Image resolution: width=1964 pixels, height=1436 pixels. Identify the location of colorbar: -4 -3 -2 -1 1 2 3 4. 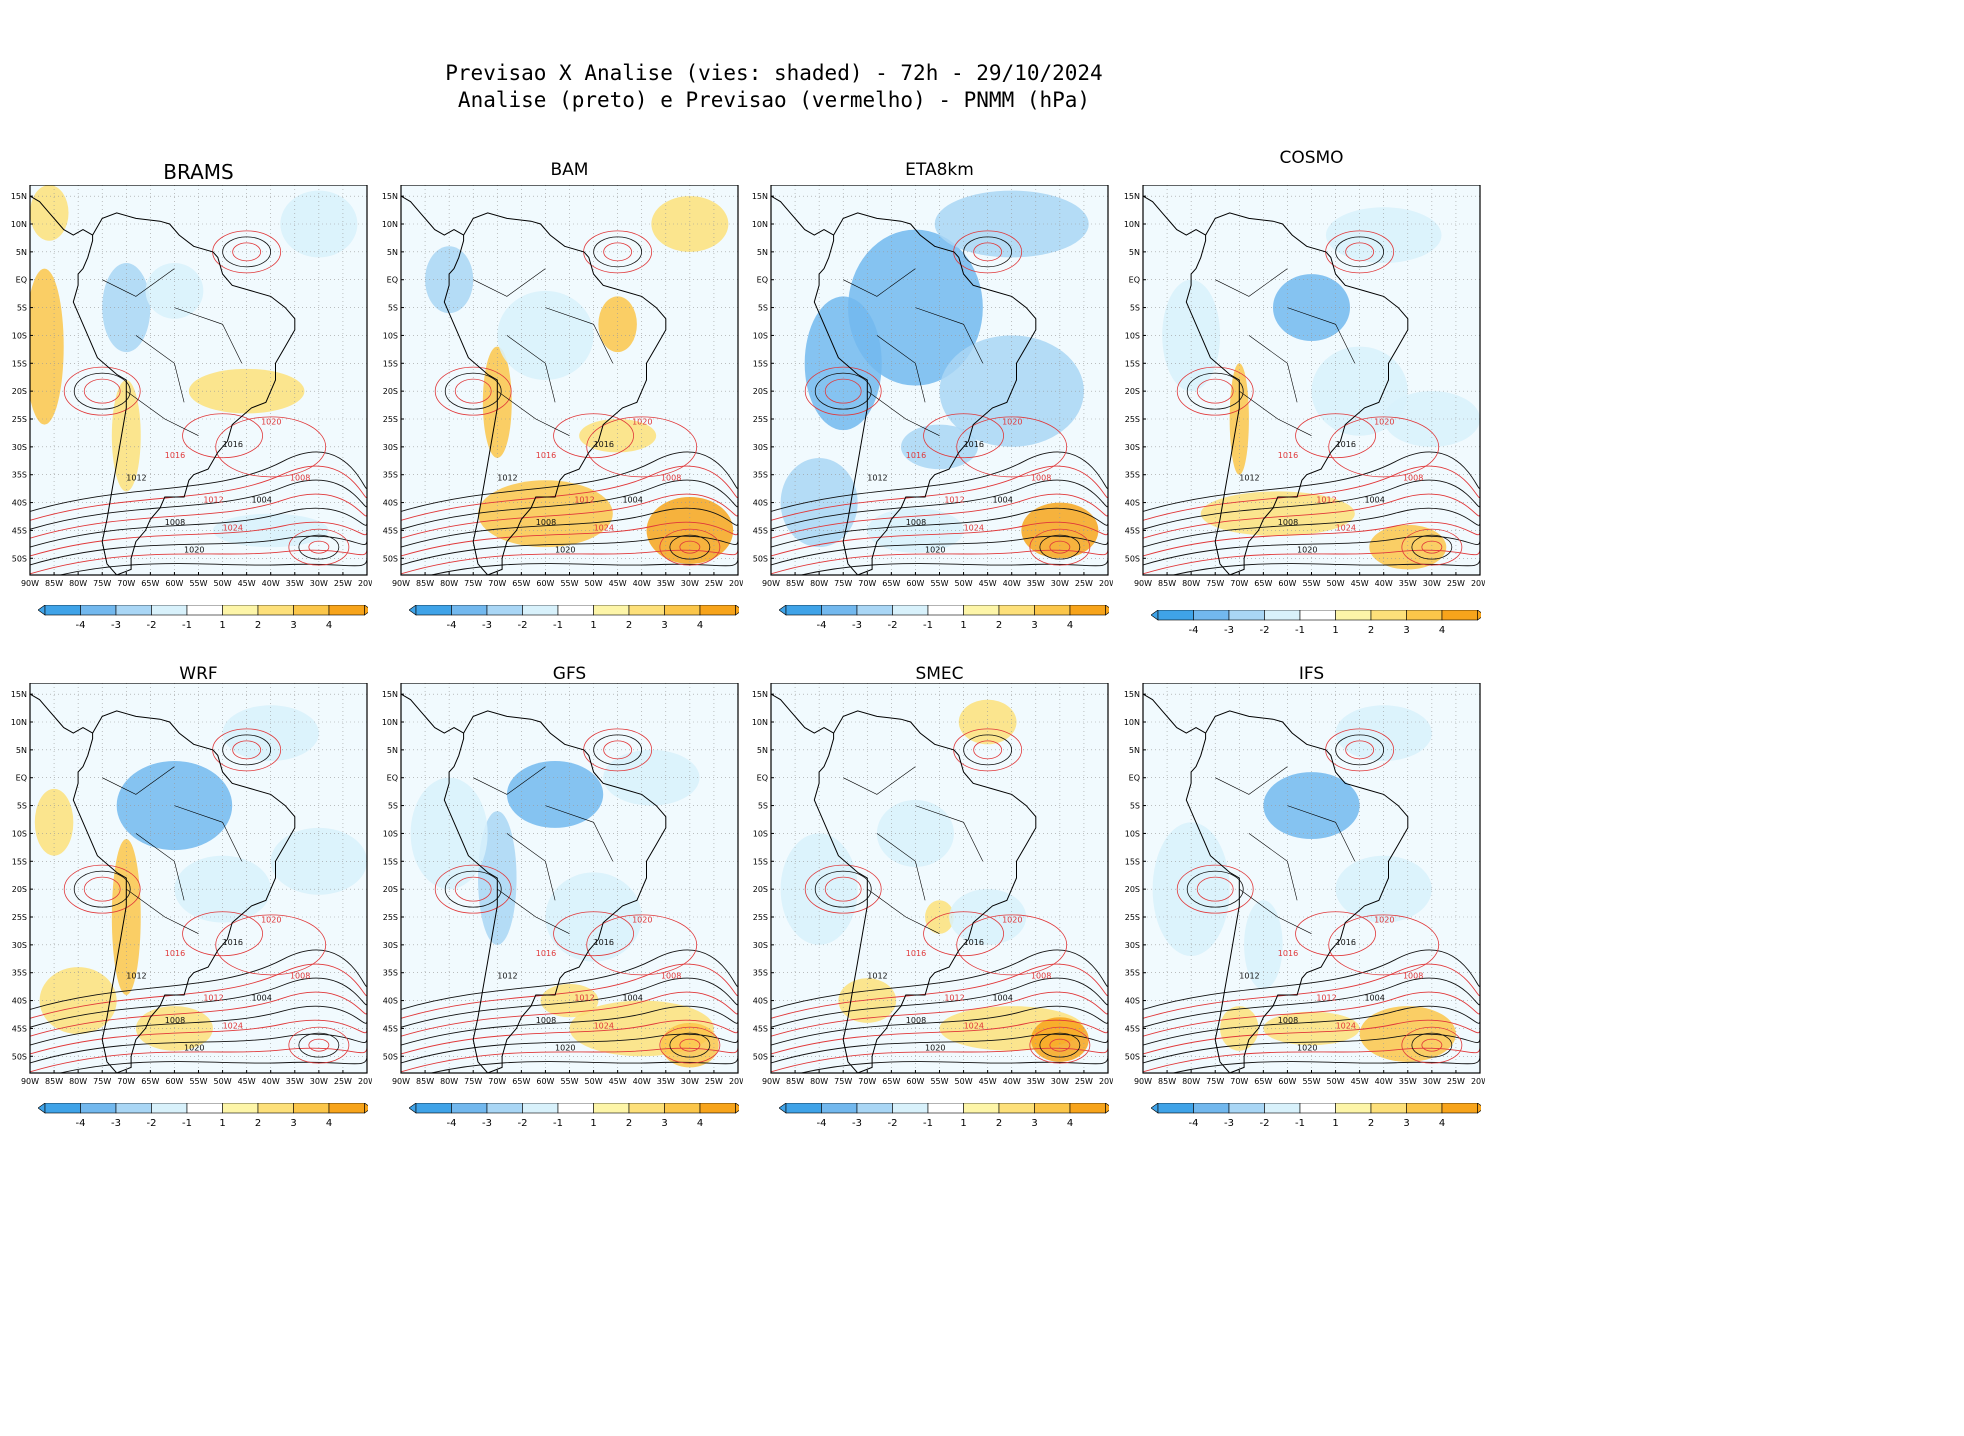
(203, 1116).